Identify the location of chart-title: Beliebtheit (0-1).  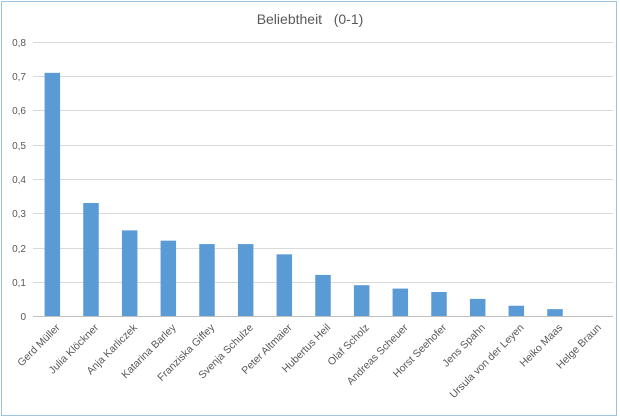
(310, 19).